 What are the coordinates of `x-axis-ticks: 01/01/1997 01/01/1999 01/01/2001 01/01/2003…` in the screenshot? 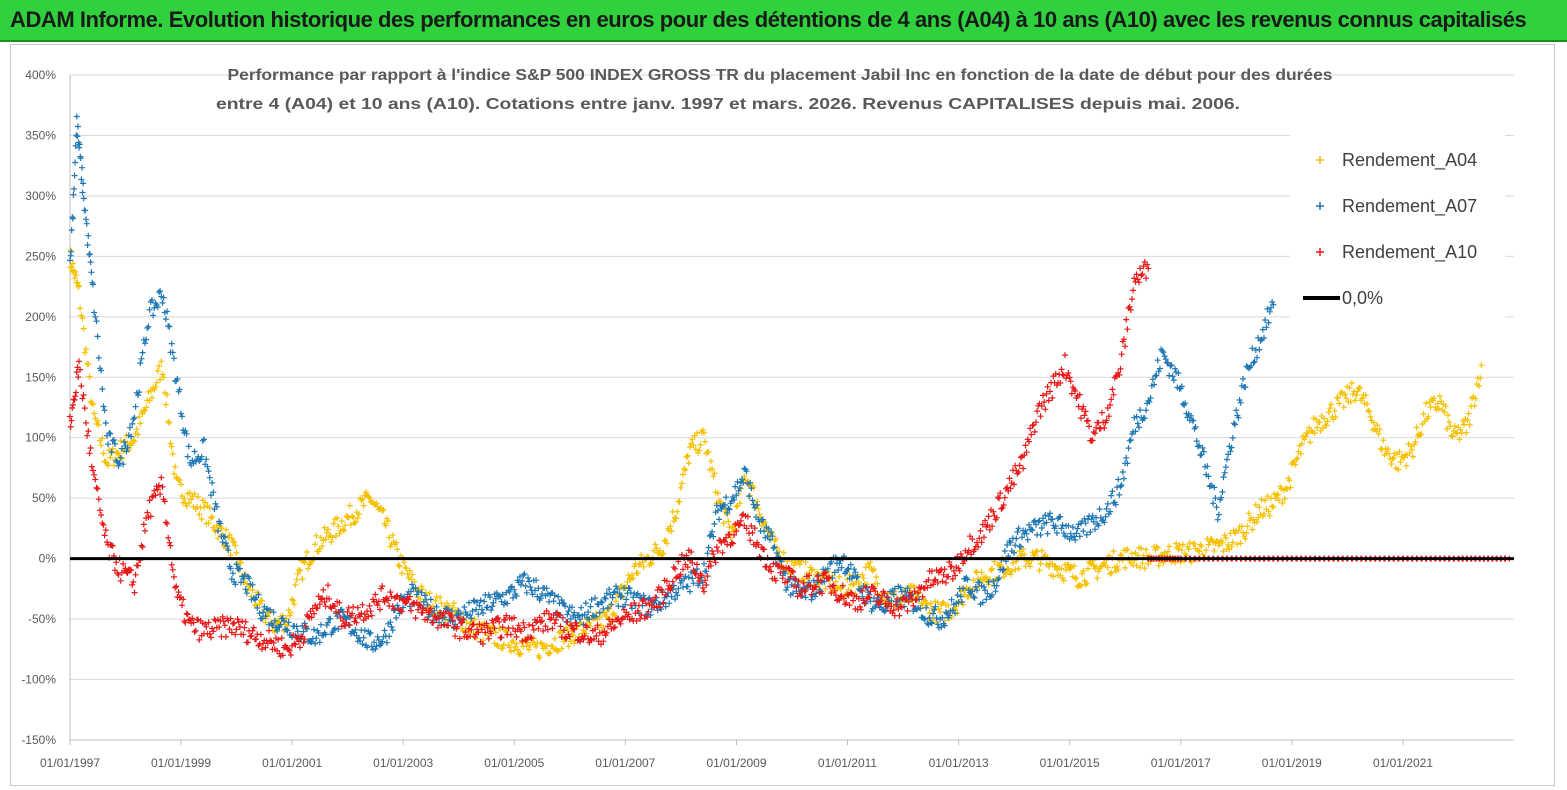 It's located at (736, 755).